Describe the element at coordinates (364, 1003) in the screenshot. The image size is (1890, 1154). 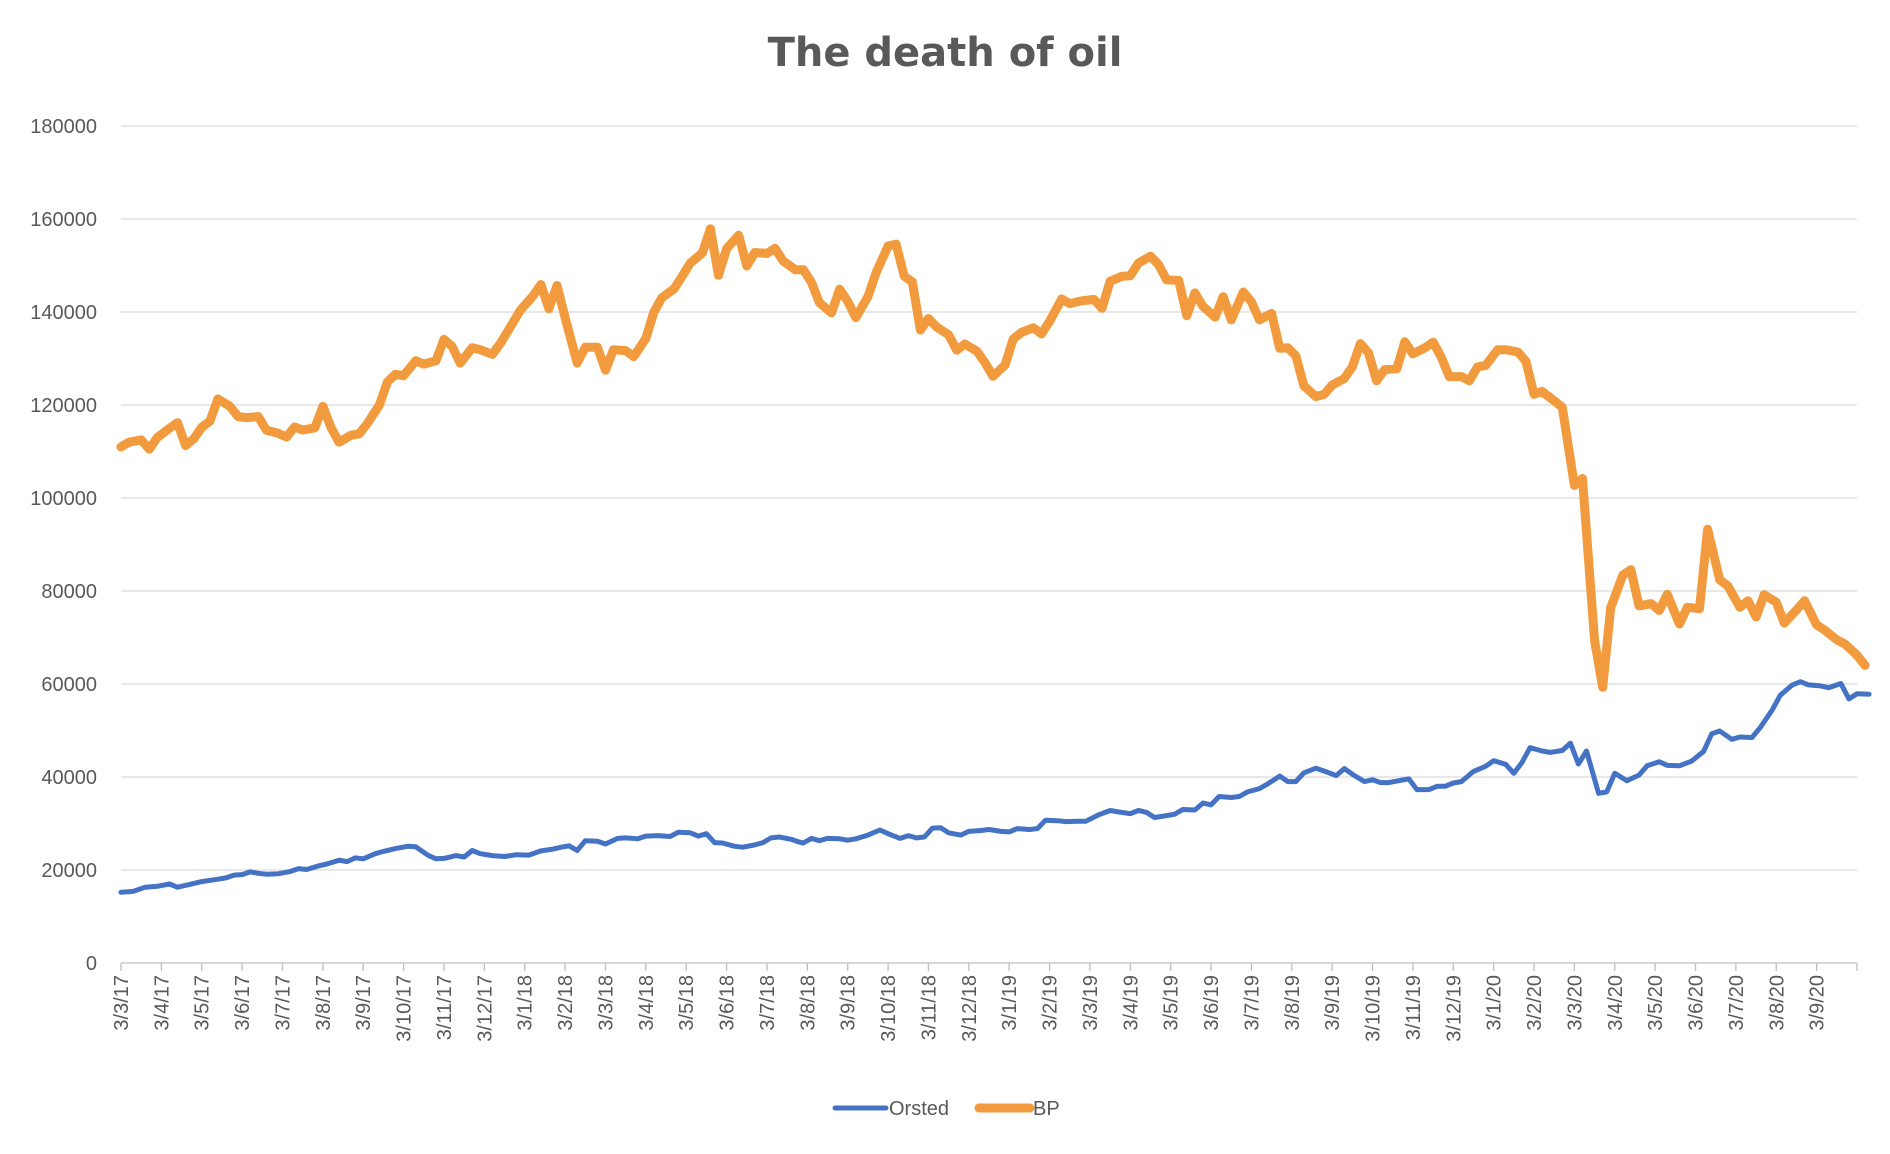
I see `x-tick-label: 3/9/17` at that location.